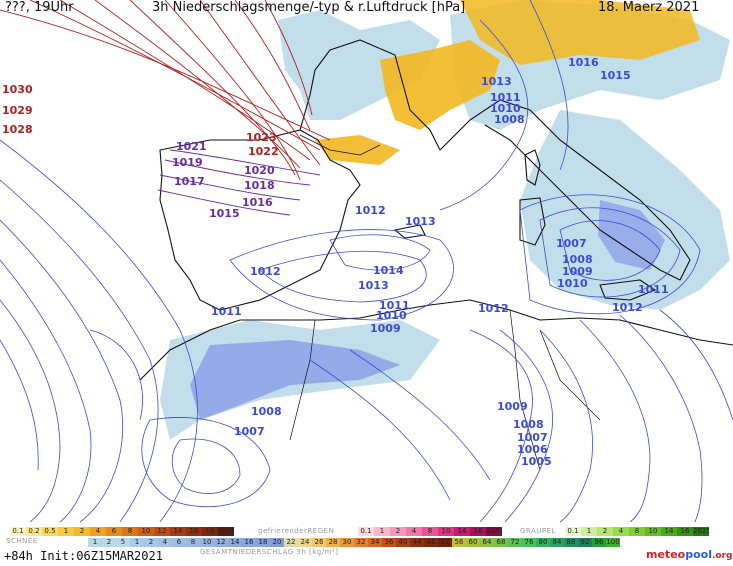  Describe the element at coordinates (305, 542) in the screenshot. I see `legend-snow-swatch: 24` at that location.